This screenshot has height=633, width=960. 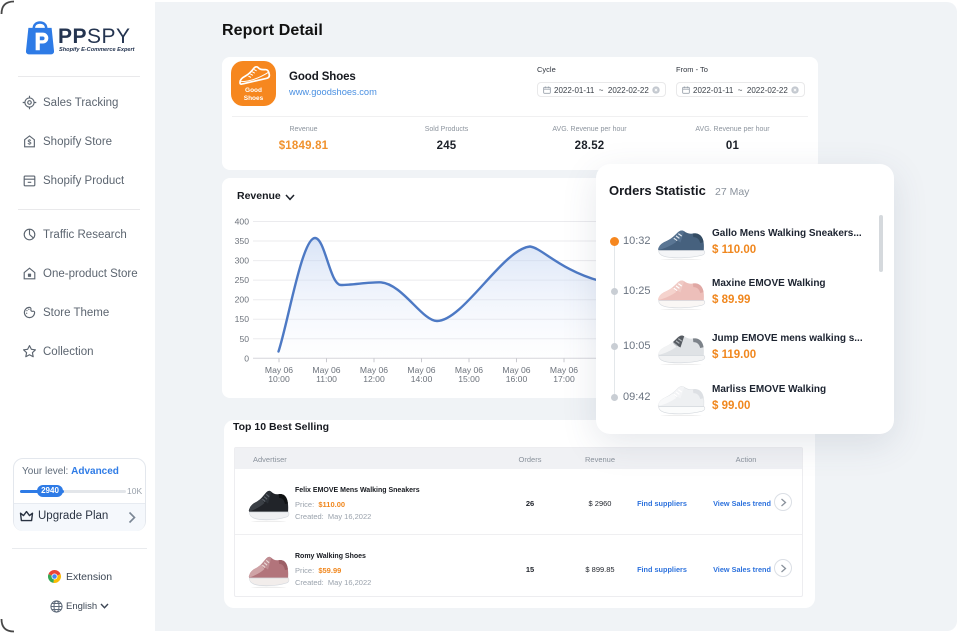 I want to click on svg-text: 200, so click(x=242, y=300).